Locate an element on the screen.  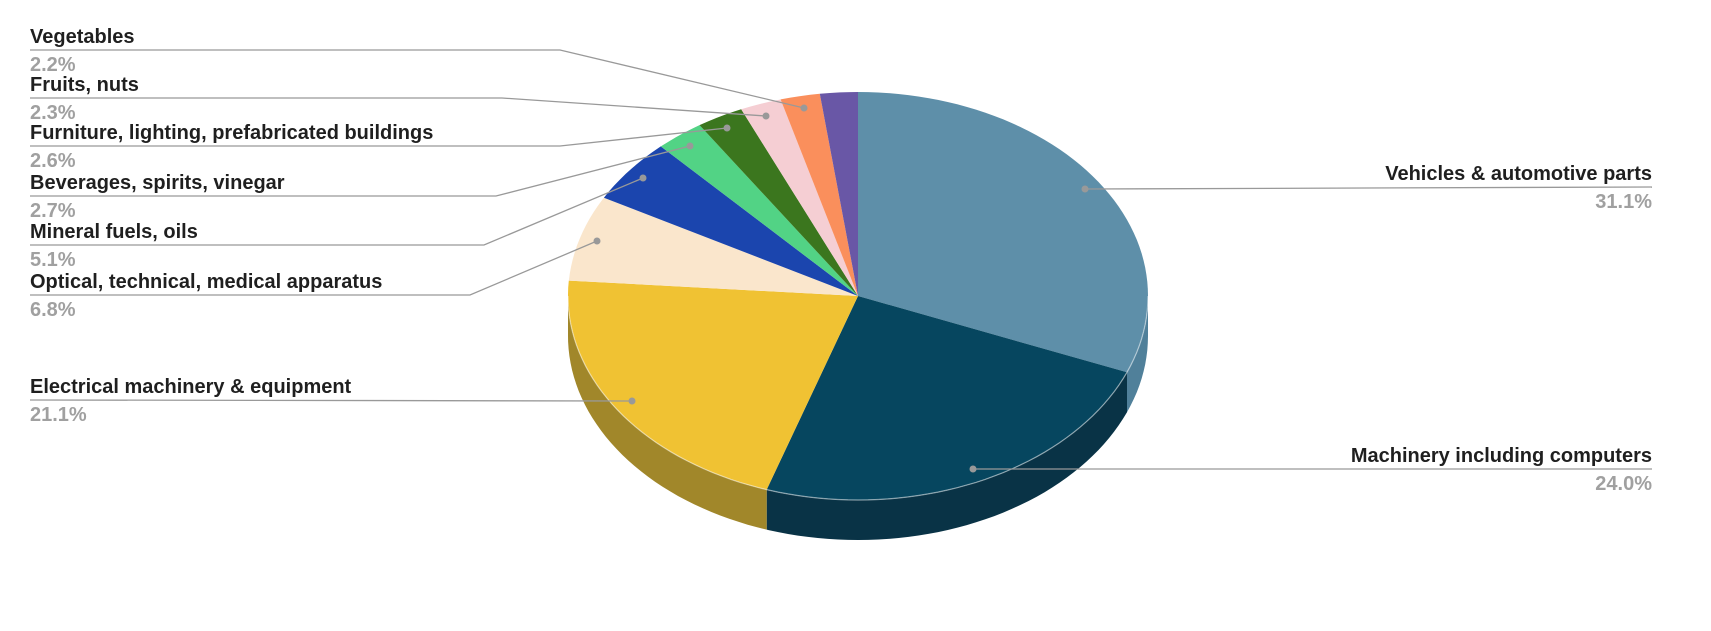
pie-rim-highlight is located at coordinates (858, 398).